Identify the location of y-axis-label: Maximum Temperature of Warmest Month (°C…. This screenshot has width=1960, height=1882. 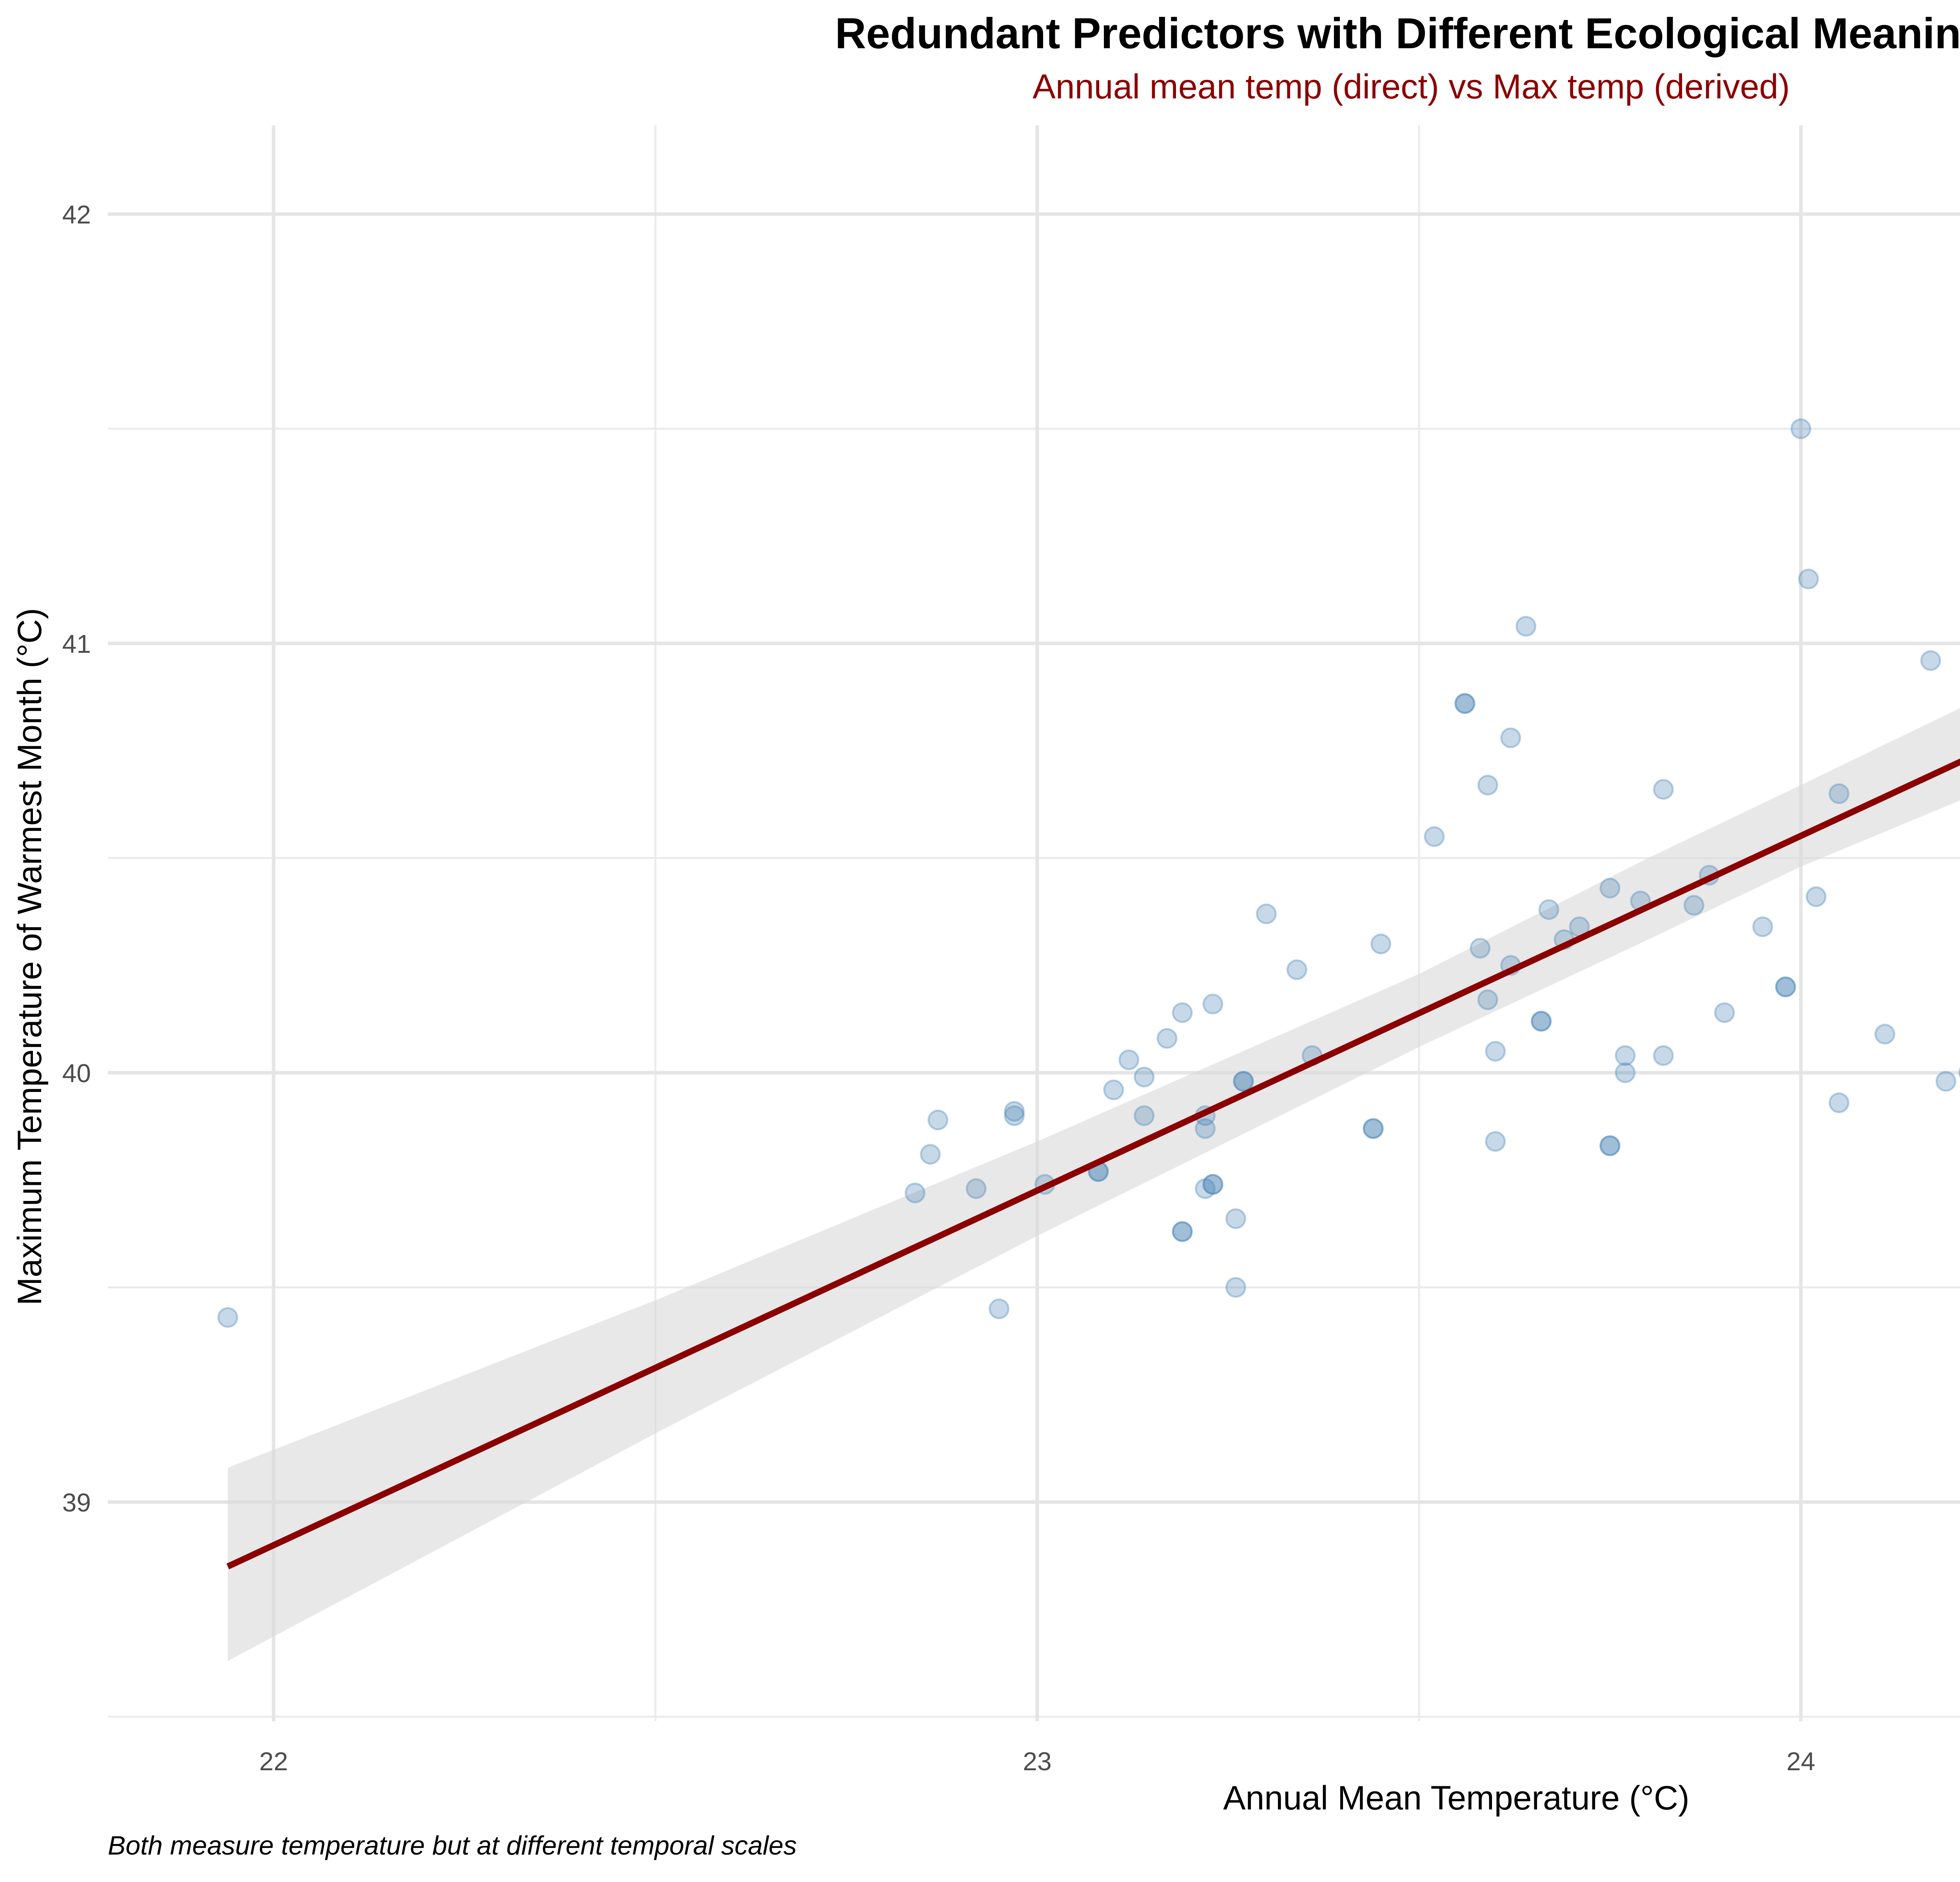
(30, 957).